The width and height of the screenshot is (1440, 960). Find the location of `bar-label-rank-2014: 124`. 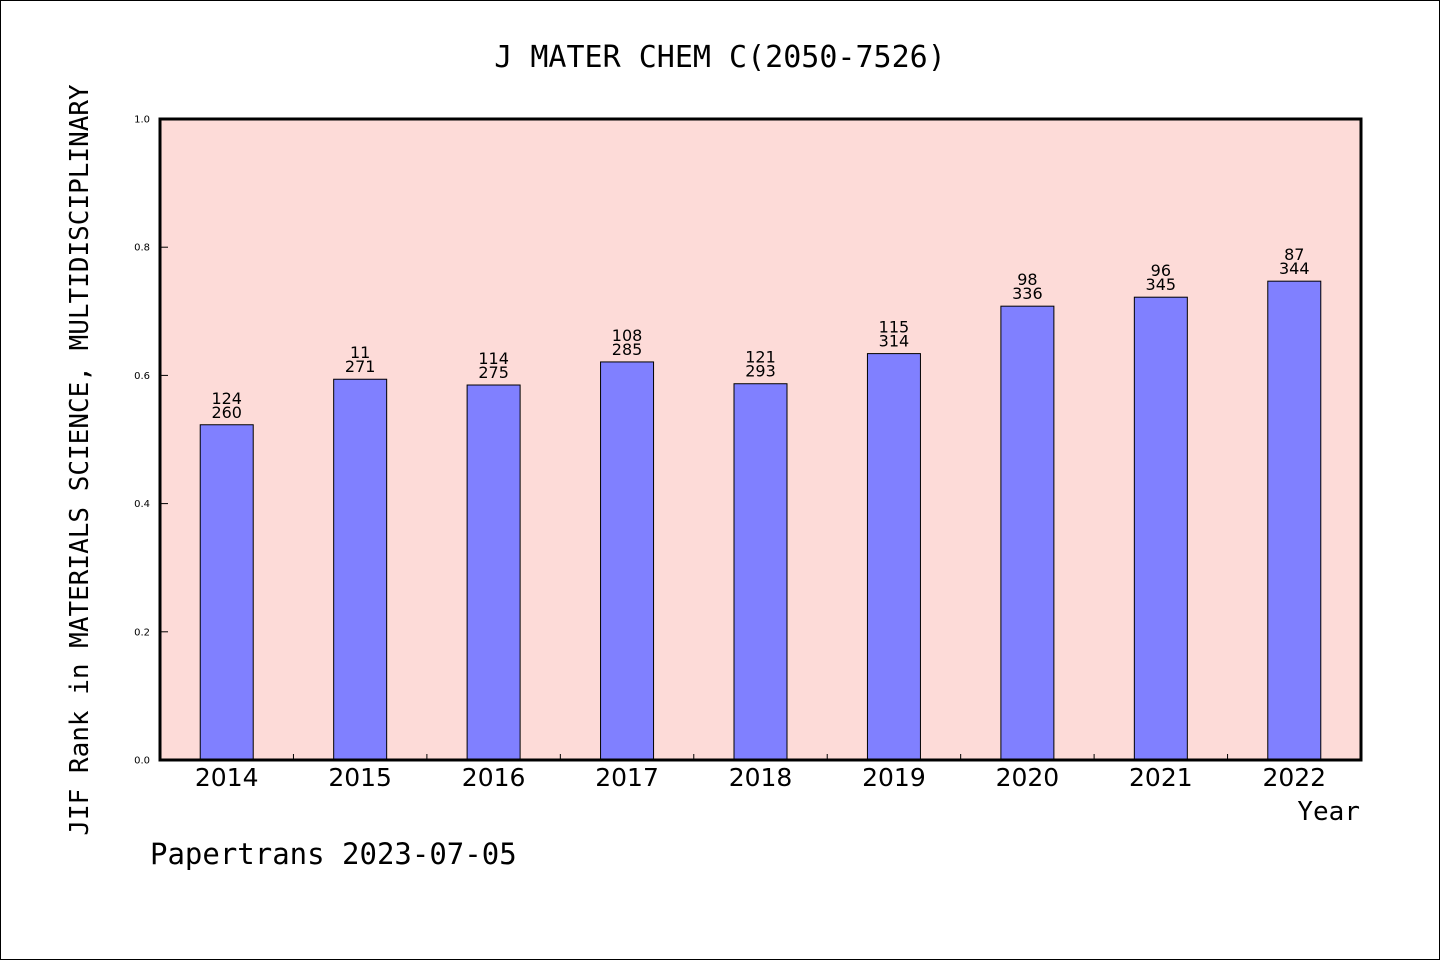

bar-label-rank-2014: 124 is located at coordinates (226, 398).